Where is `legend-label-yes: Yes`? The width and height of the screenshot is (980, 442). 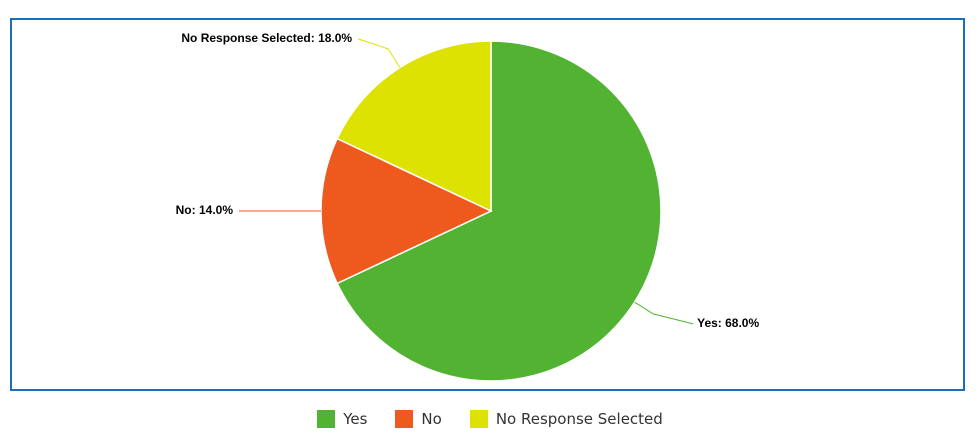 legend-label-yes: Yes is located at coordinates (355, 419).